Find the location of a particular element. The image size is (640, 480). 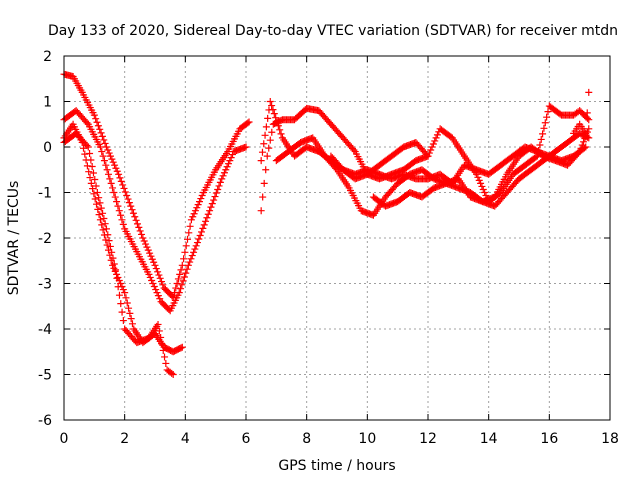

x-tick-label: 0 is located at coordinates (64, 439).